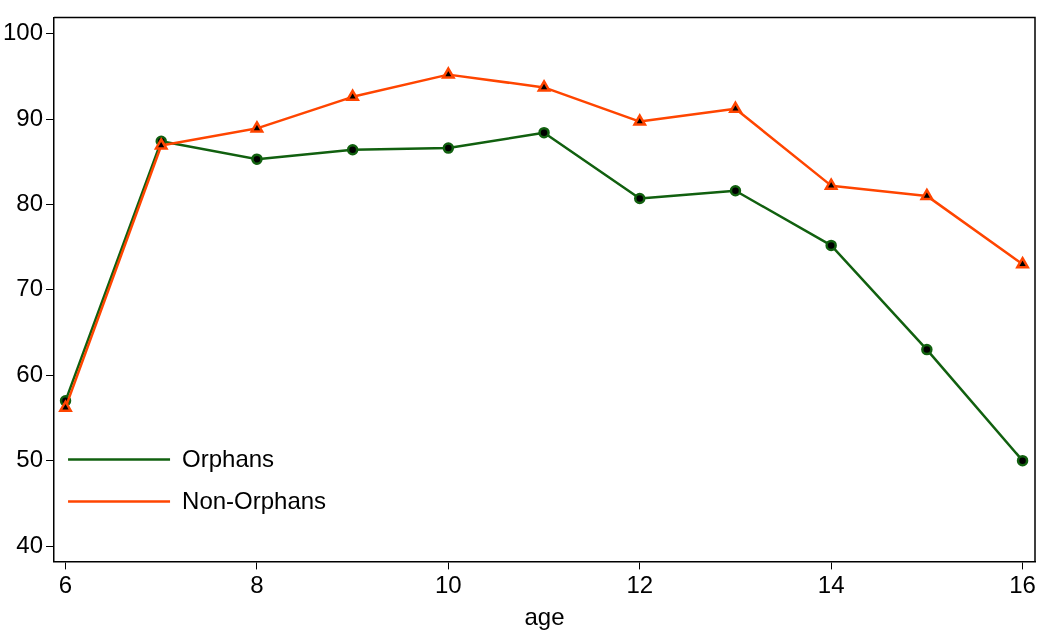 The width and height of the screenshot is (1044, 637). Describe the element at coordinates (254, 501) in the screenshot. I see `legend-label: Non-Orphans` at that location.